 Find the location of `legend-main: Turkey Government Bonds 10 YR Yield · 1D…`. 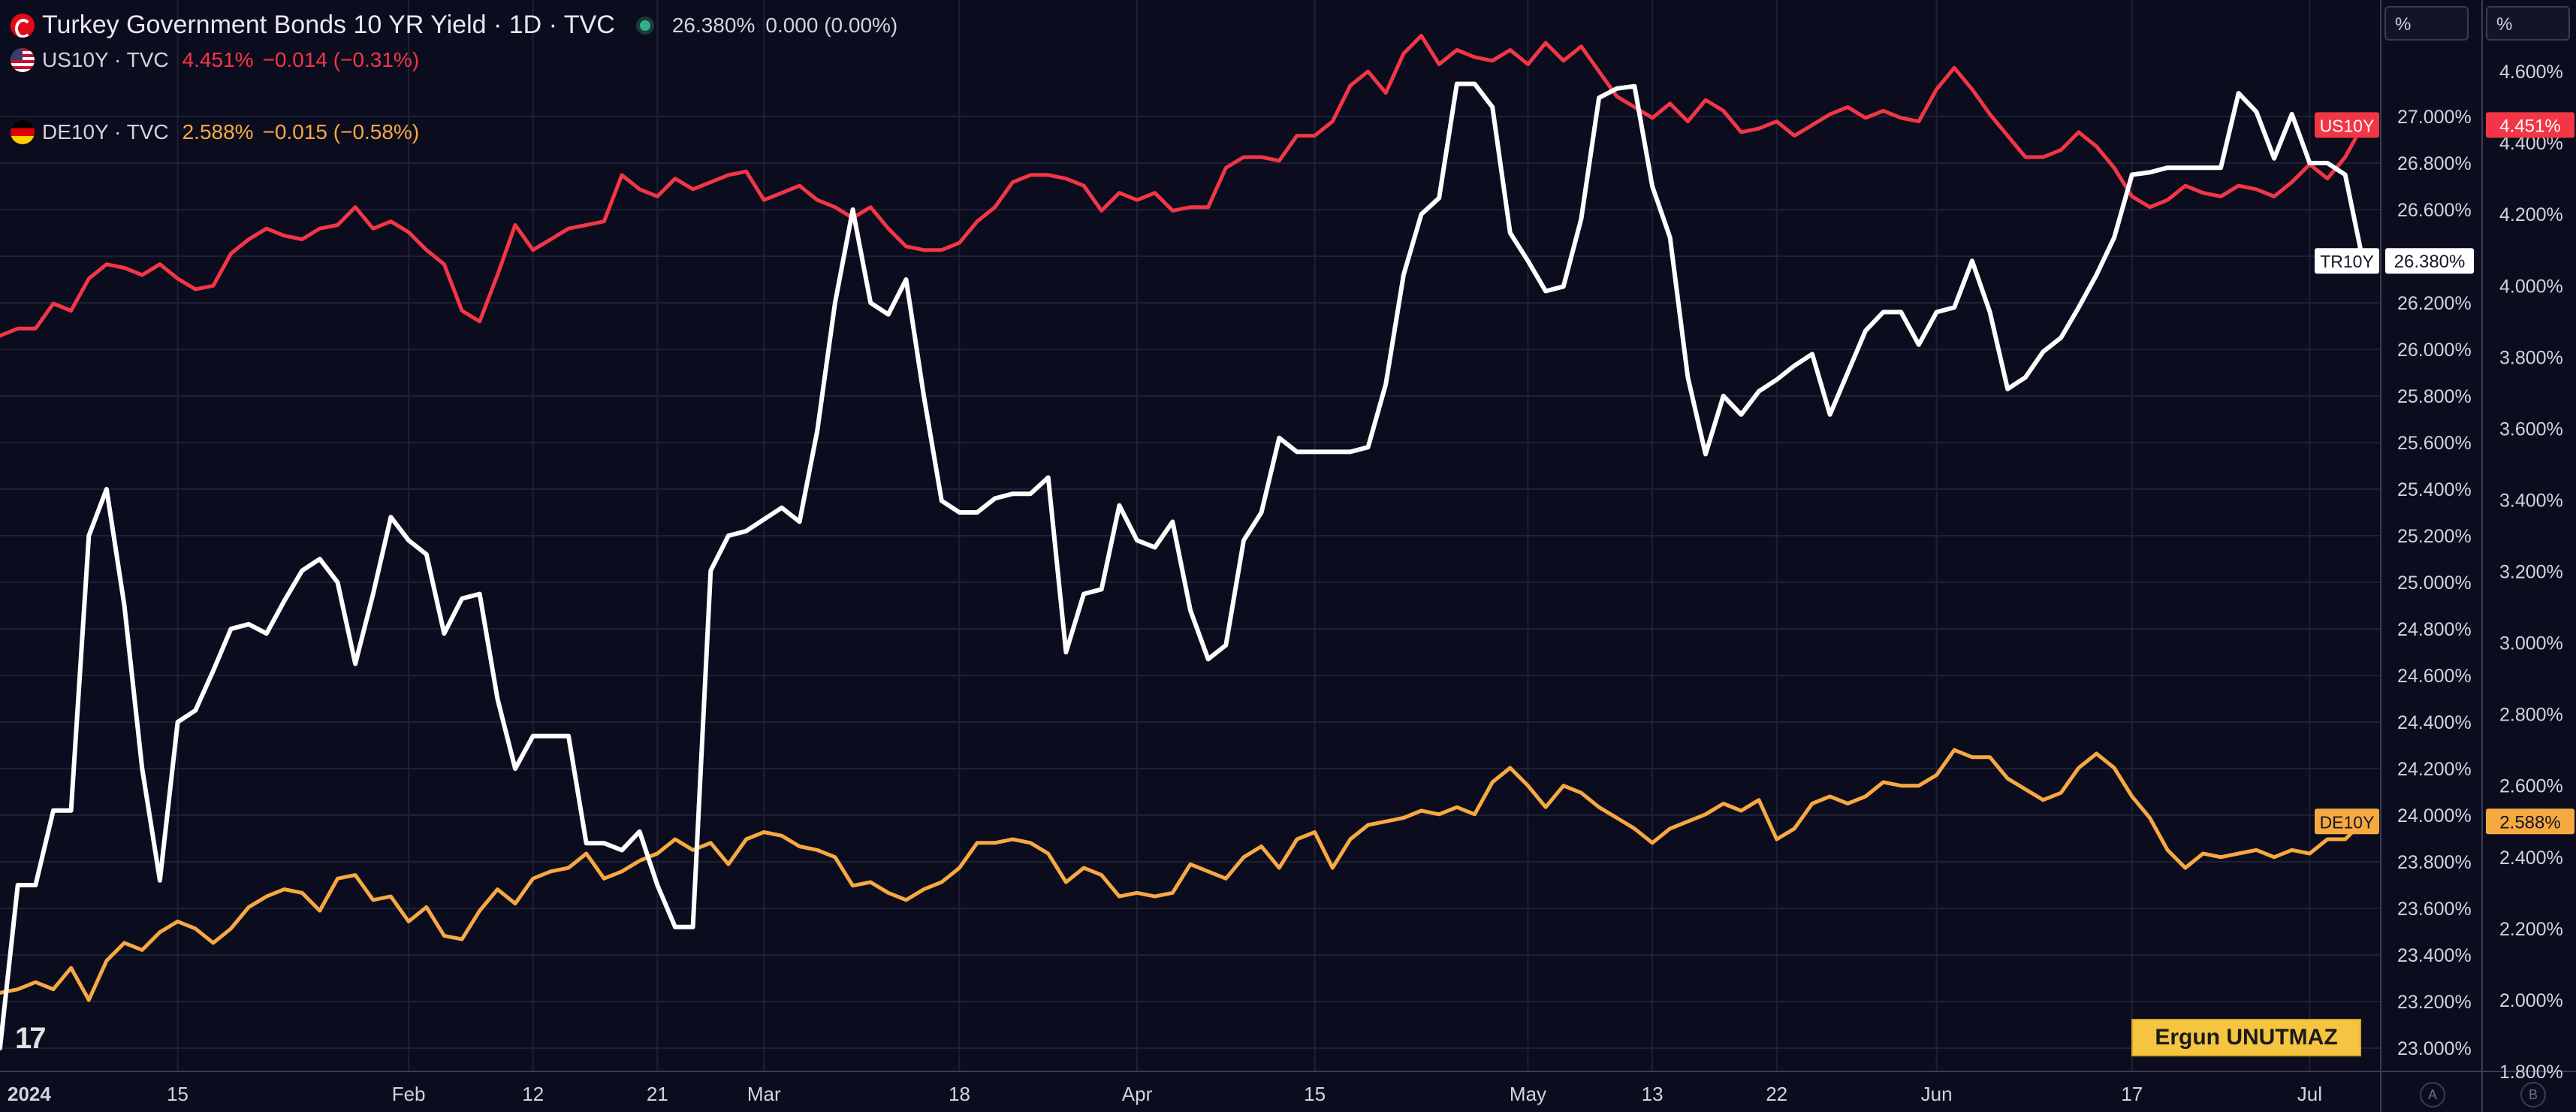

legend-main: Turkey Government Bonds 10 YR Yield · 1D… is located at coordinates (454, 25).